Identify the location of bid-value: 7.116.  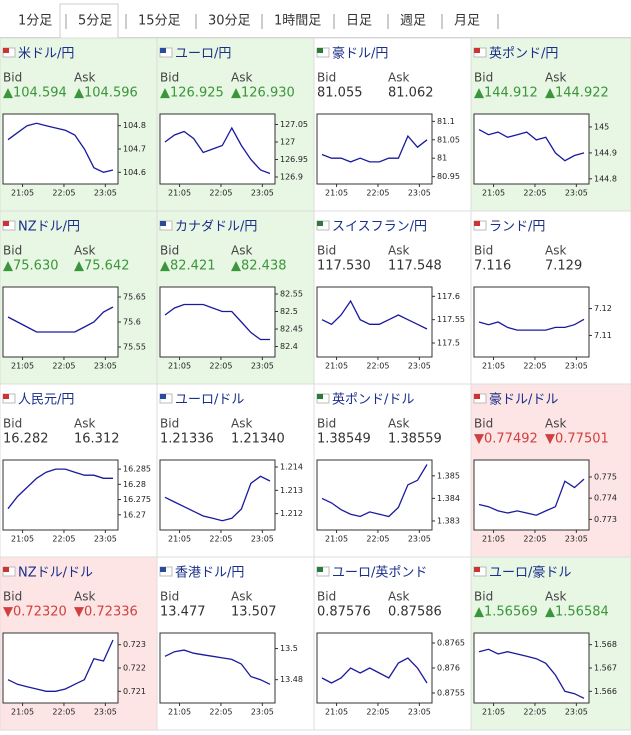
(492, 266).